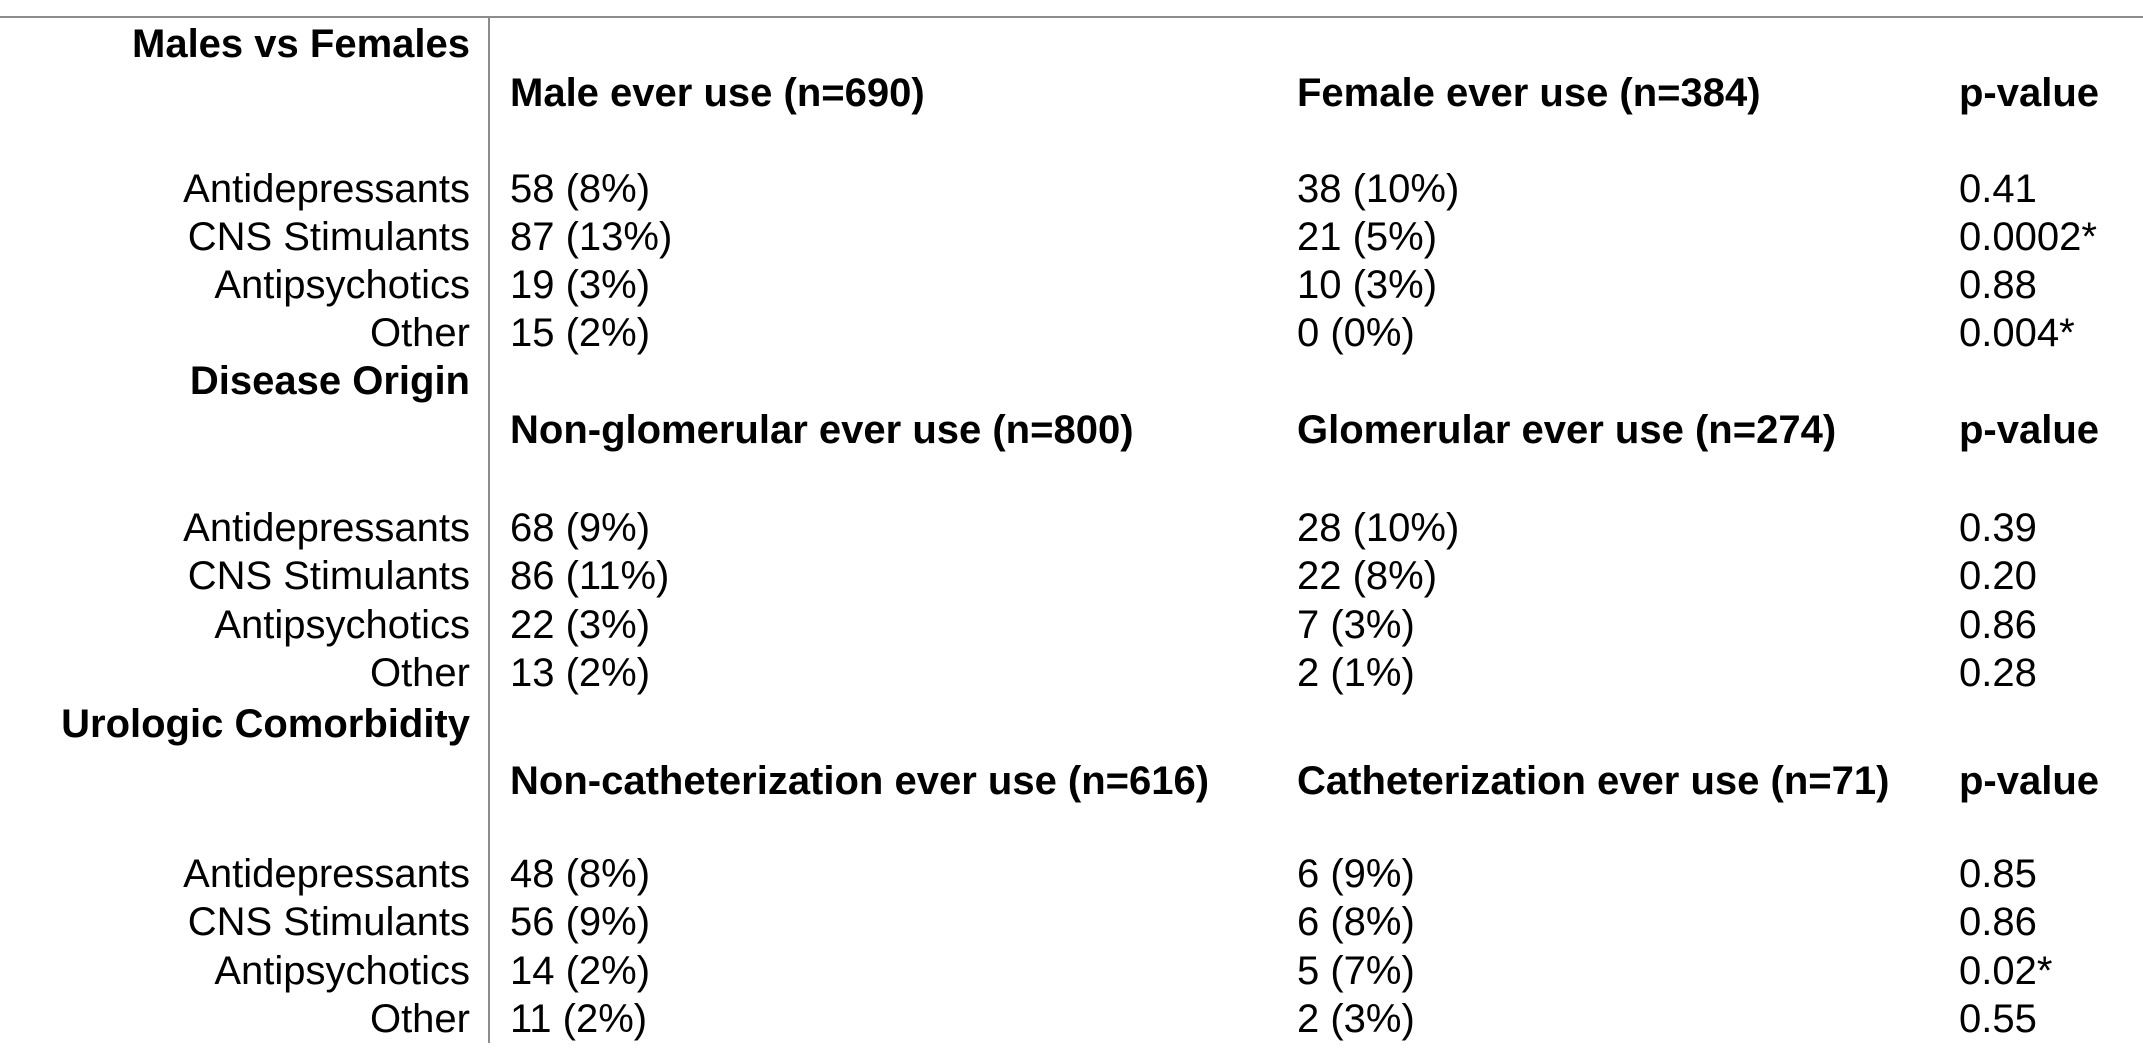 Image resolution: width=2143 pixels, height=1049 pixels. I want to click on p-value-cell: 0.88, so click(1998, 285).